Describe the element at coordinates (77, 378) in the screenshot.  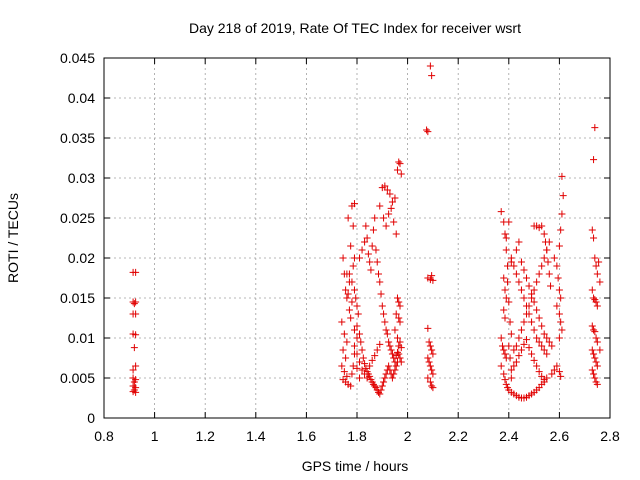
I see `y-tick-label: 0.005` at that location.